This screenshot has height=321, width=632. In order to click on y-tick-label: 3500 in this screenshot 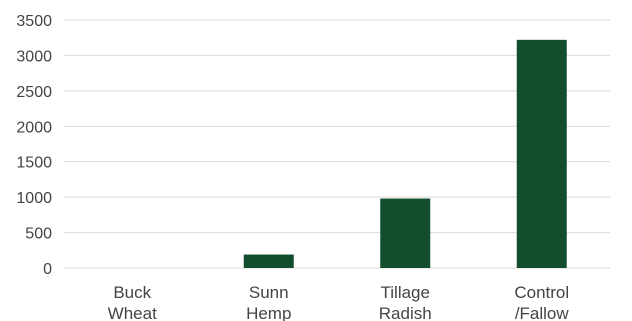, I will do `click(34, 21)`.